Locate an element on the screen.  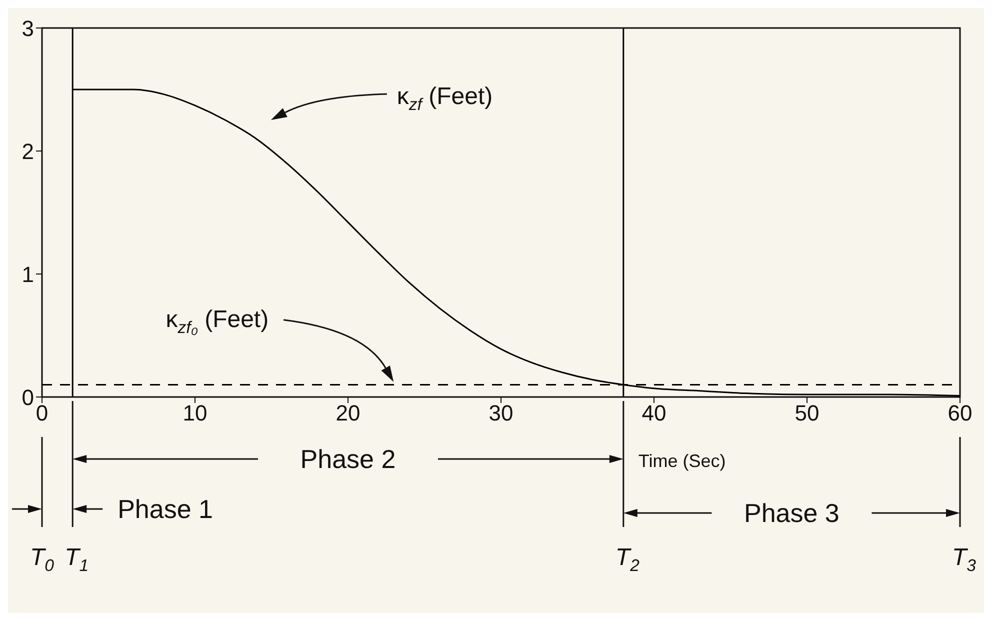
y-tick-label: 3 is located at coordinates (28, 28).